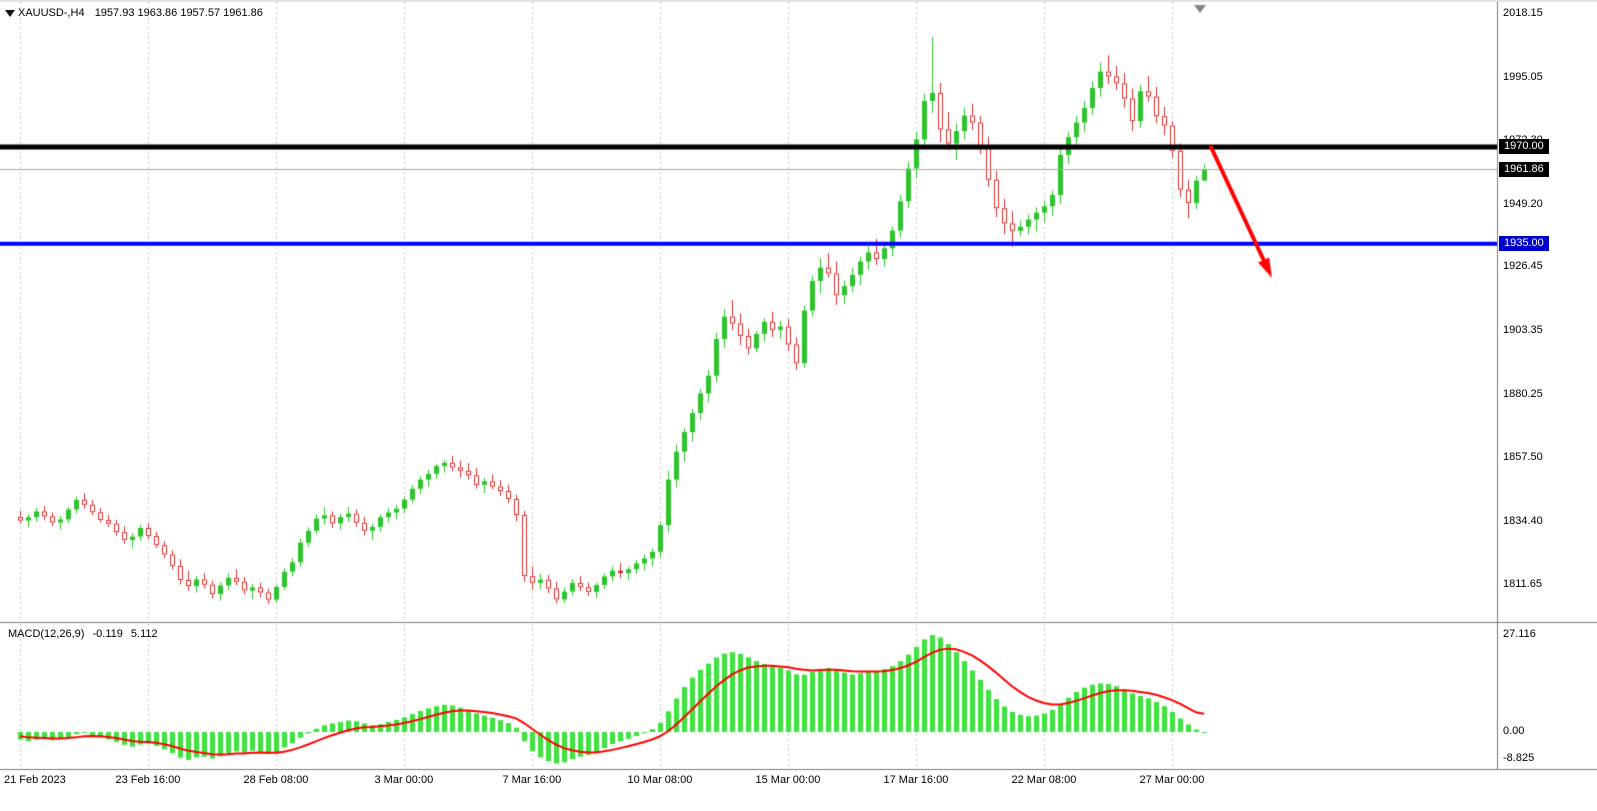 Image resolution: width=1597 pixels, height=811 pixels. I want to click on price-axis-tick: 1949.20, so click(1523, 203).